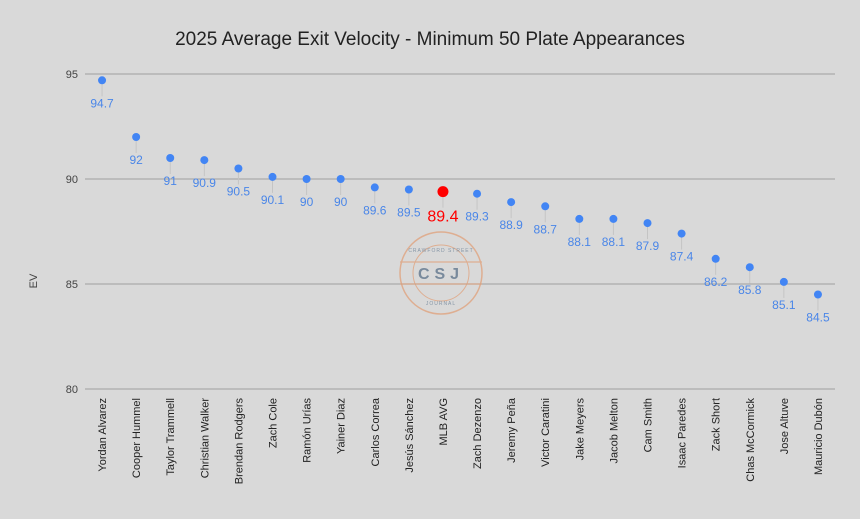 The height and width of the screenshot is (519, 860). I want to click on data-label: 85.1, so click(784, 305).